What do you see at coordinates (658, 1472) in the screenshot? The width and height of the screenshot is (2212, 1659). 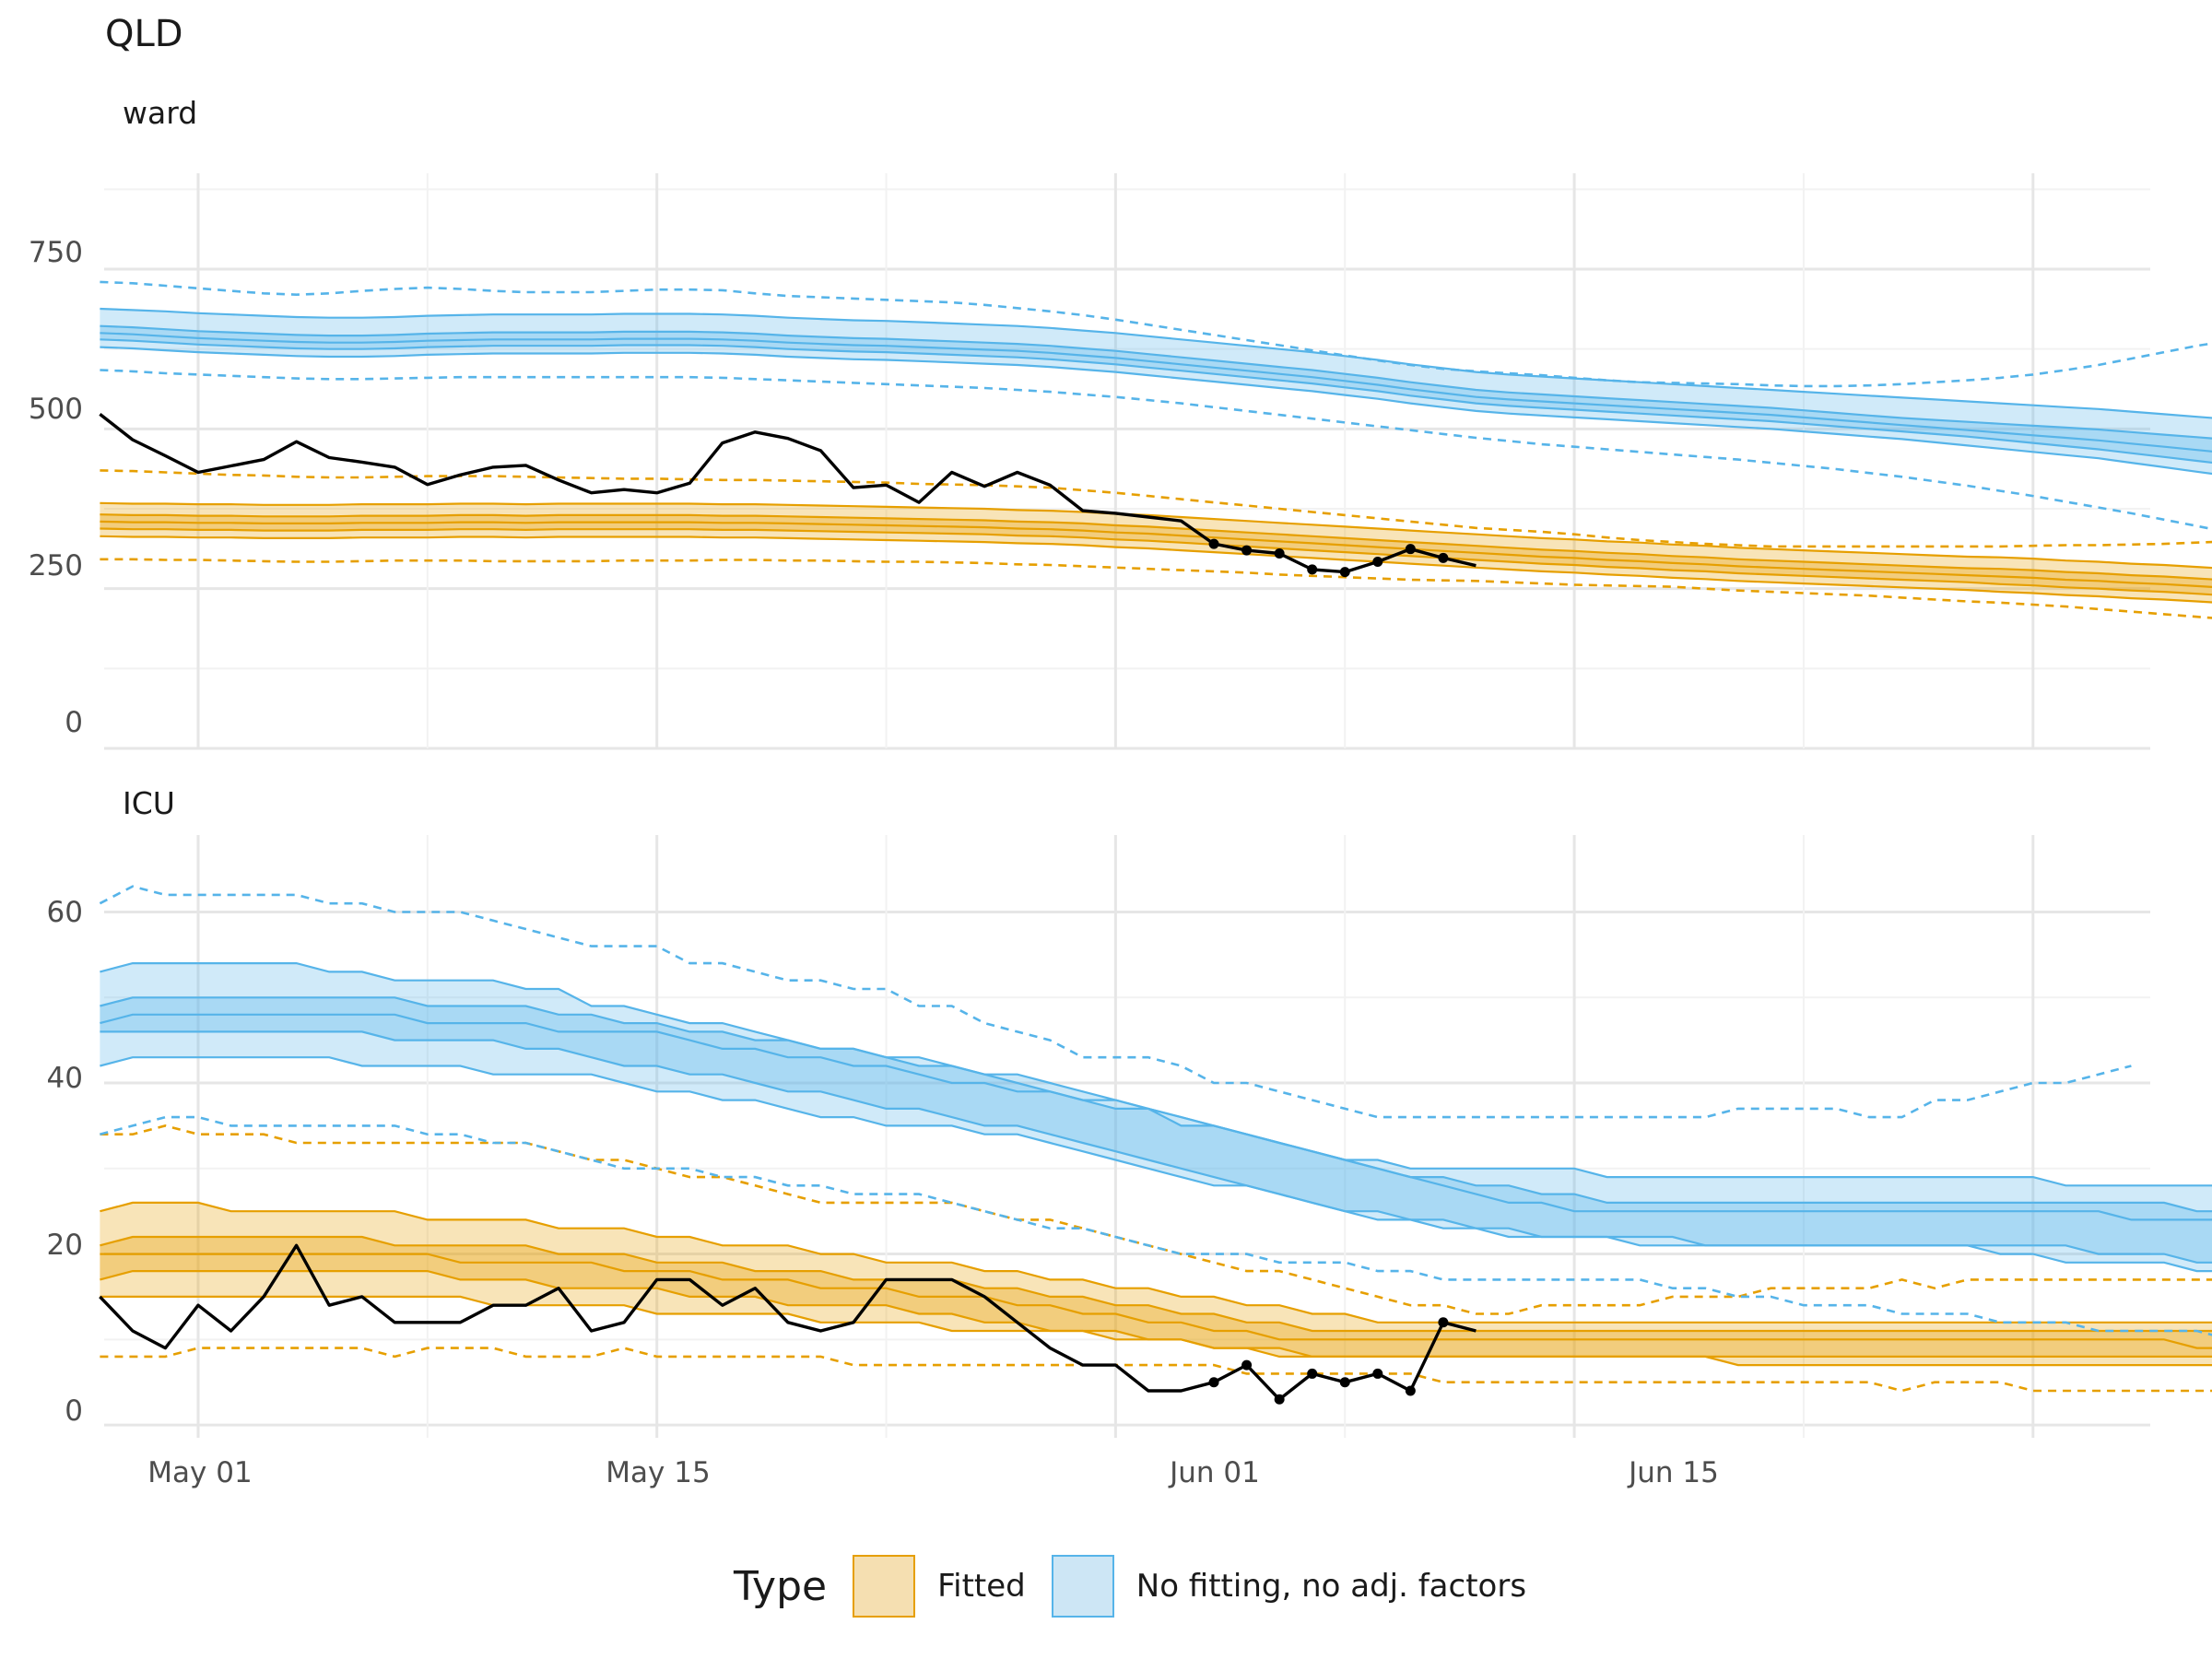 I see `x-tick-may-15: May 15` at bounding box center [658, 1472].